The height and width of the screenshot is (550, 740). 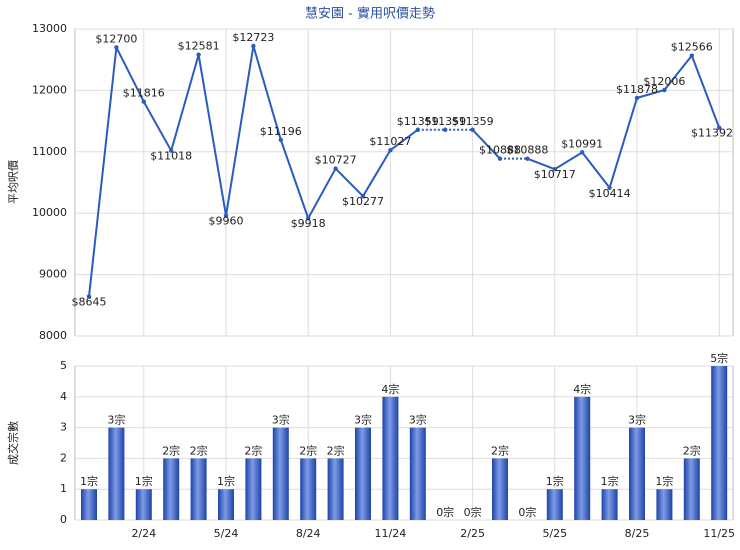 What do you see at coordinates (143, 533) in the screenshot?
I see `x-tick-label: 2/24` at bounding box center [143, 533].